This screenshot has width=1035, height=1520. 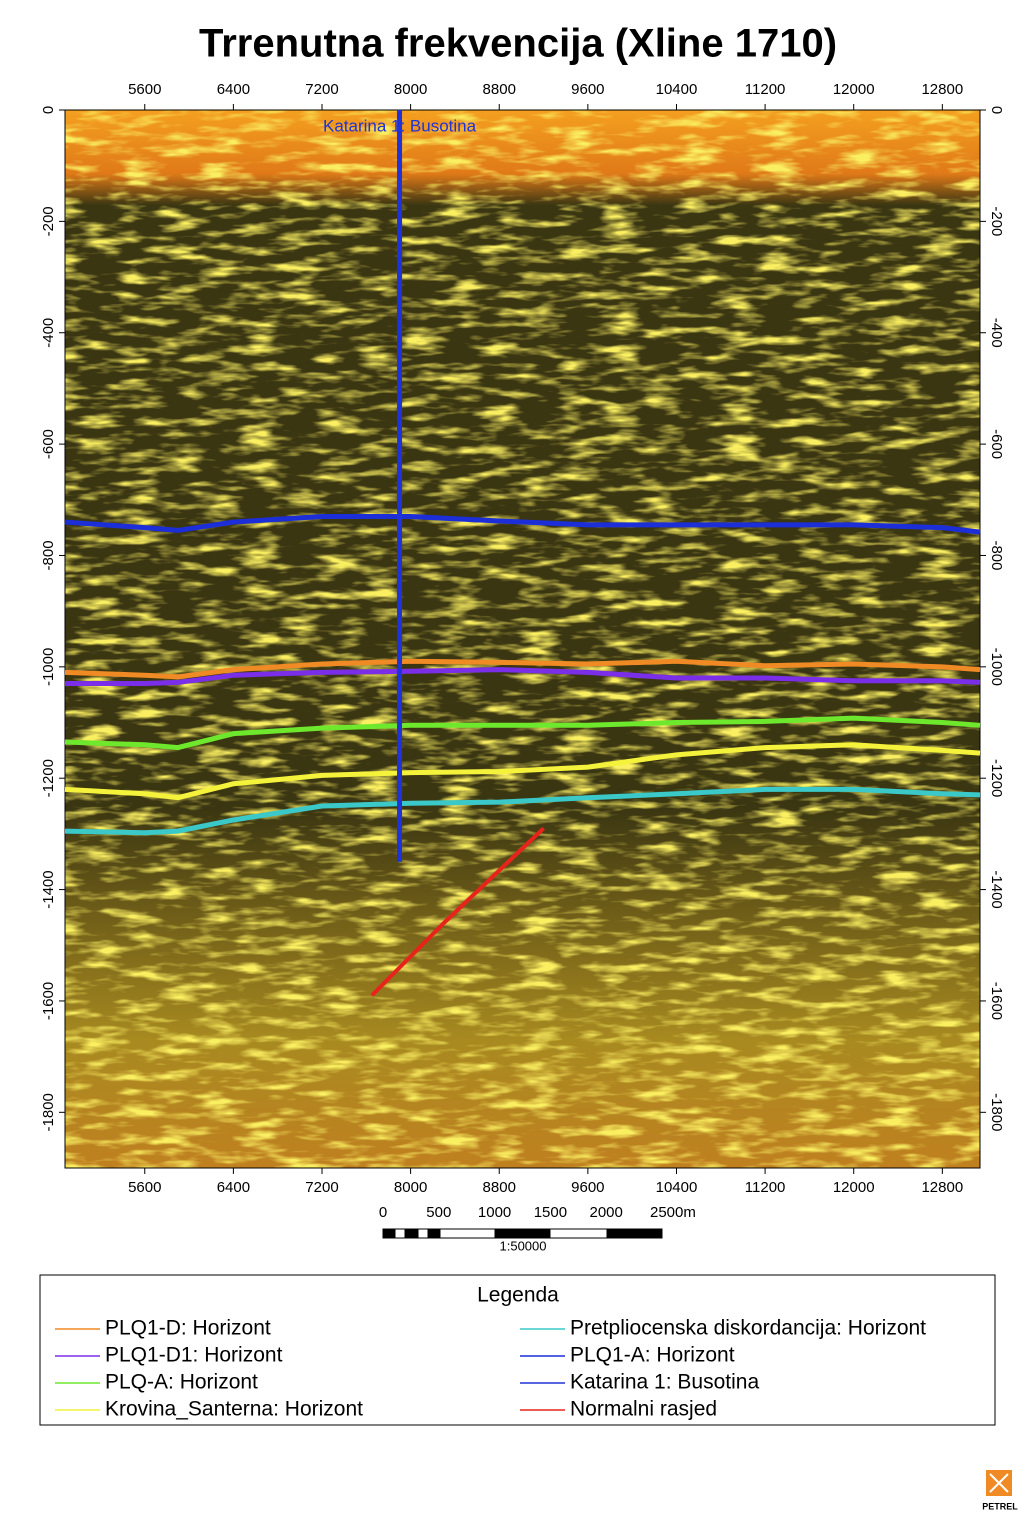 What do you see at coordinates (652, 1355) in the screenshot?
I see `legend-label: PLQ1-A: Horizont` at bounding box center [652, 1355].